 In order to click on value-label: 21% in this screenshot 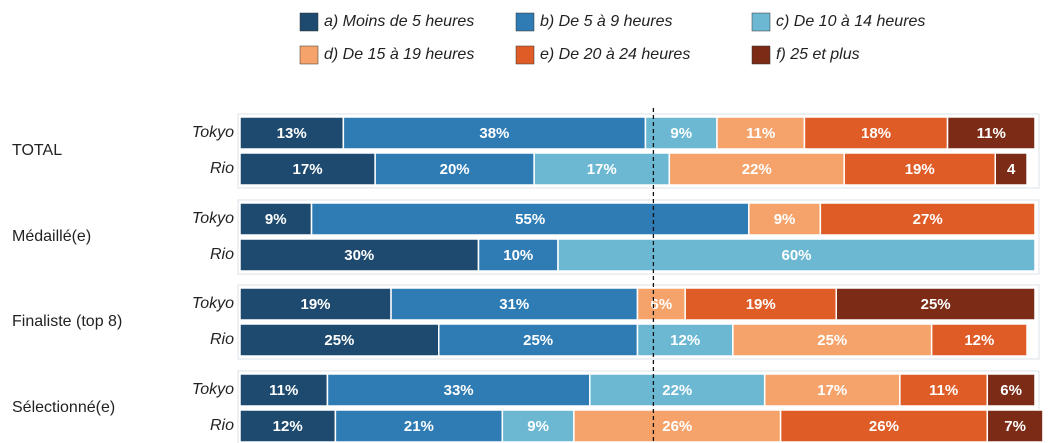, I will do `click(419, 426)`.